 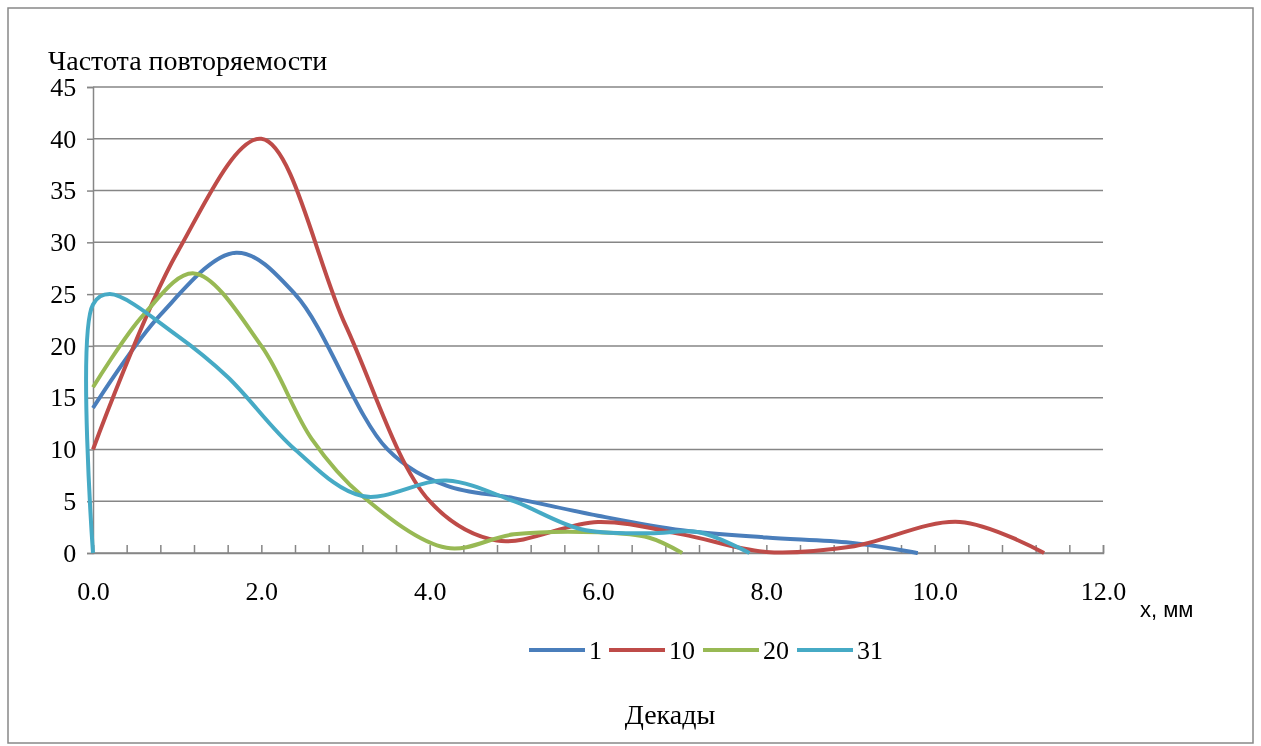 What do you see at coordinates (670, 714) in the screenshot?
I see `legend-title: Декады` at bounding box center [670, 714].